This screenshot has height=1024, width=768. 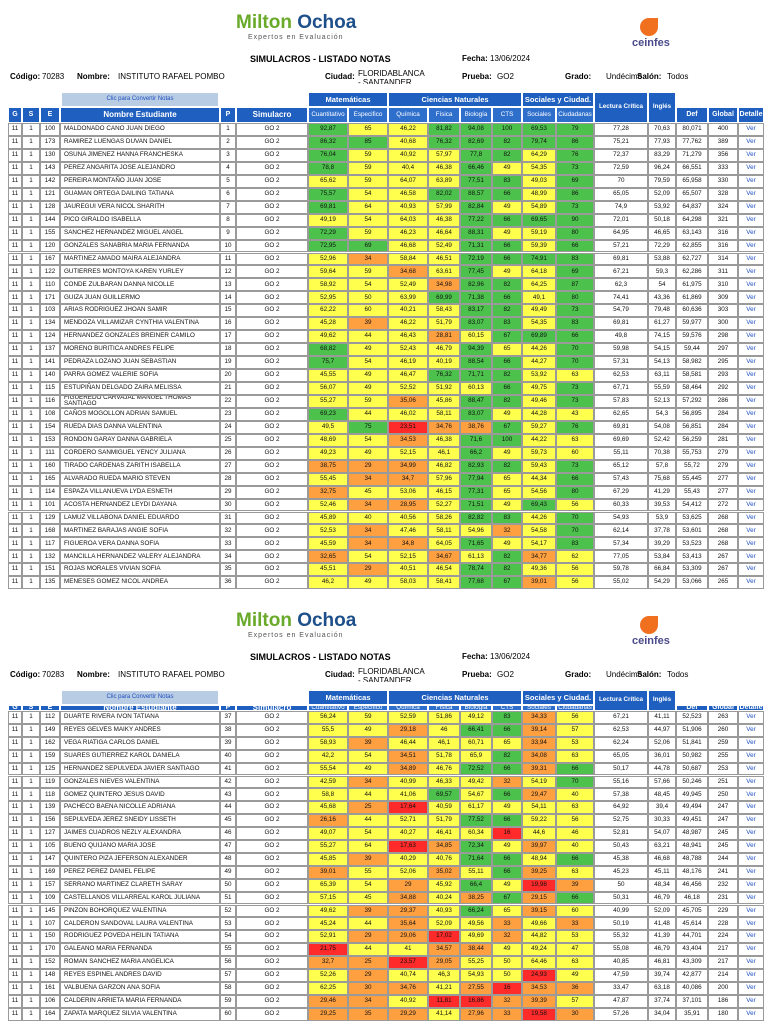 I want to click on table-cell: 75, so click(x=368, y=427).